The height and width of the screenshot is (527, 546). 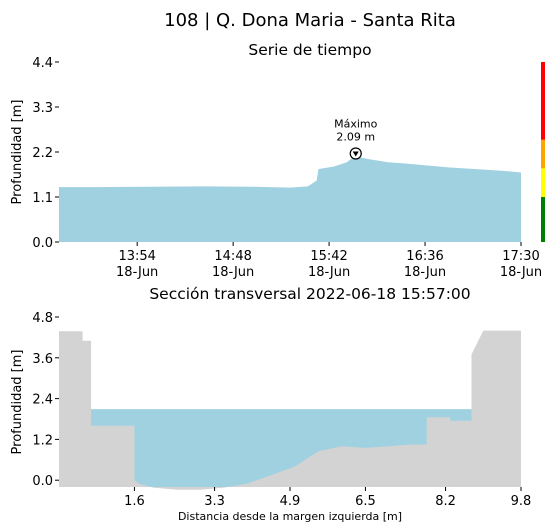 I want to click on x-tick-label-2: 4.9, so click(x=290, y=501).